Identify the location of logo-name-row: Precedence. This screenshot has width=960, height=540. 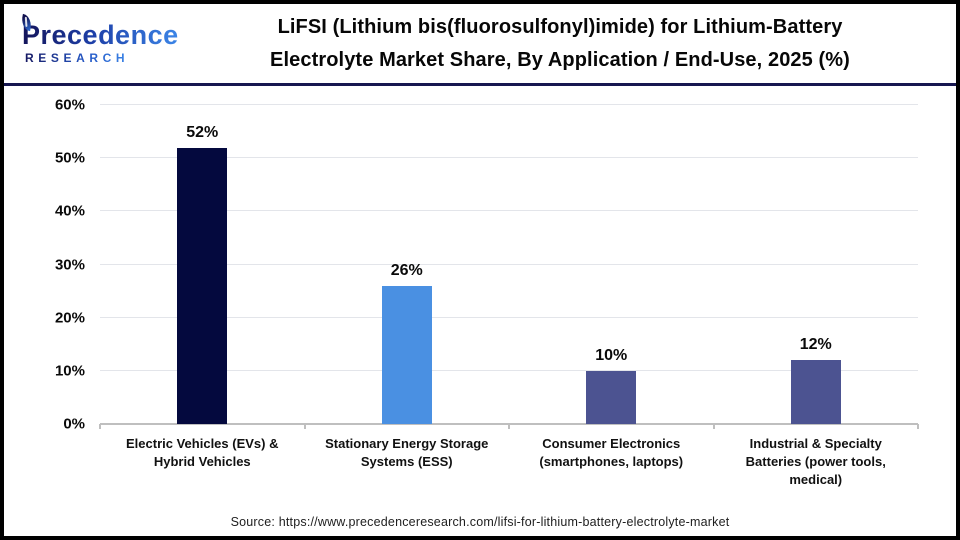
(99, 31).